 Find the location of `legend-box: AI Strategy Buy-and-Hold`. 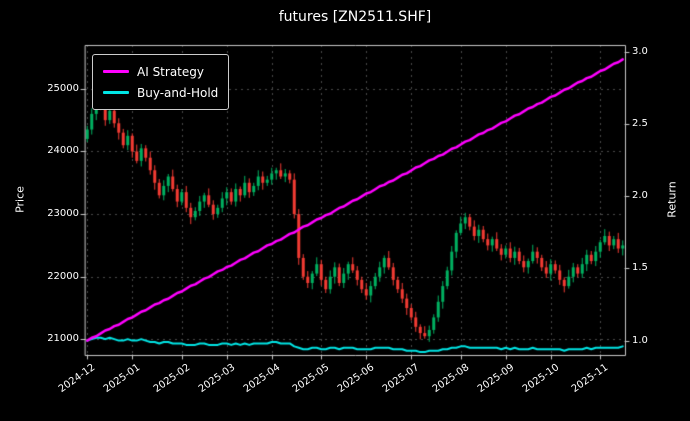

legend-box: AI Strategy Buy-and-Hold is located at coordinates (161, 82).